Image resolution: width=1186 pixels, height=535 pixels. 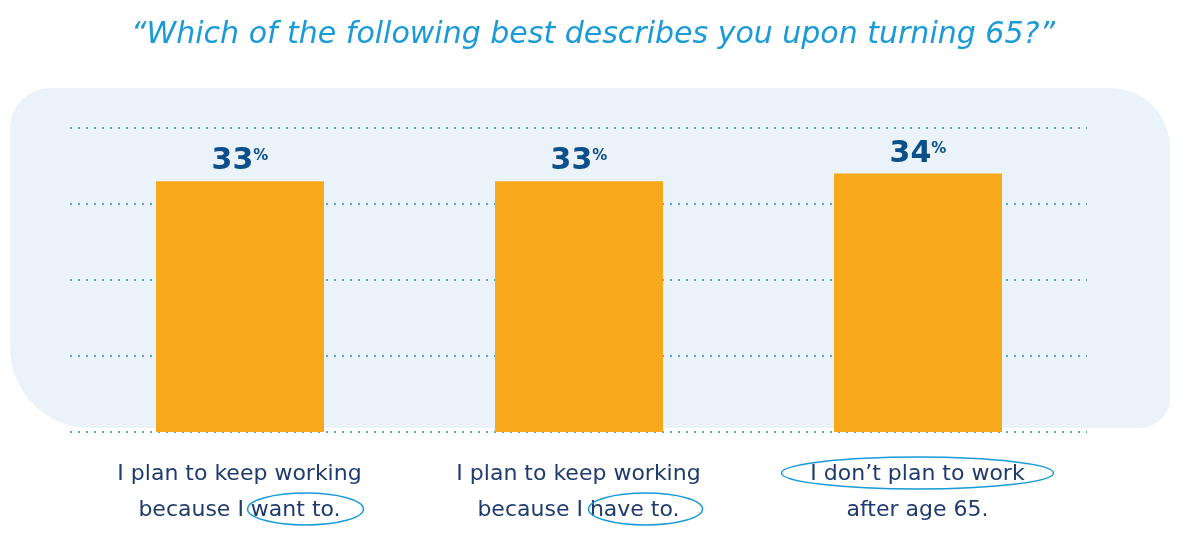 What do you see at coordinates (593, 33) in the screenshot?
I see `chart-title: “Which of the following best describes you upon turning 65?”` at bounding box center [593, 33].